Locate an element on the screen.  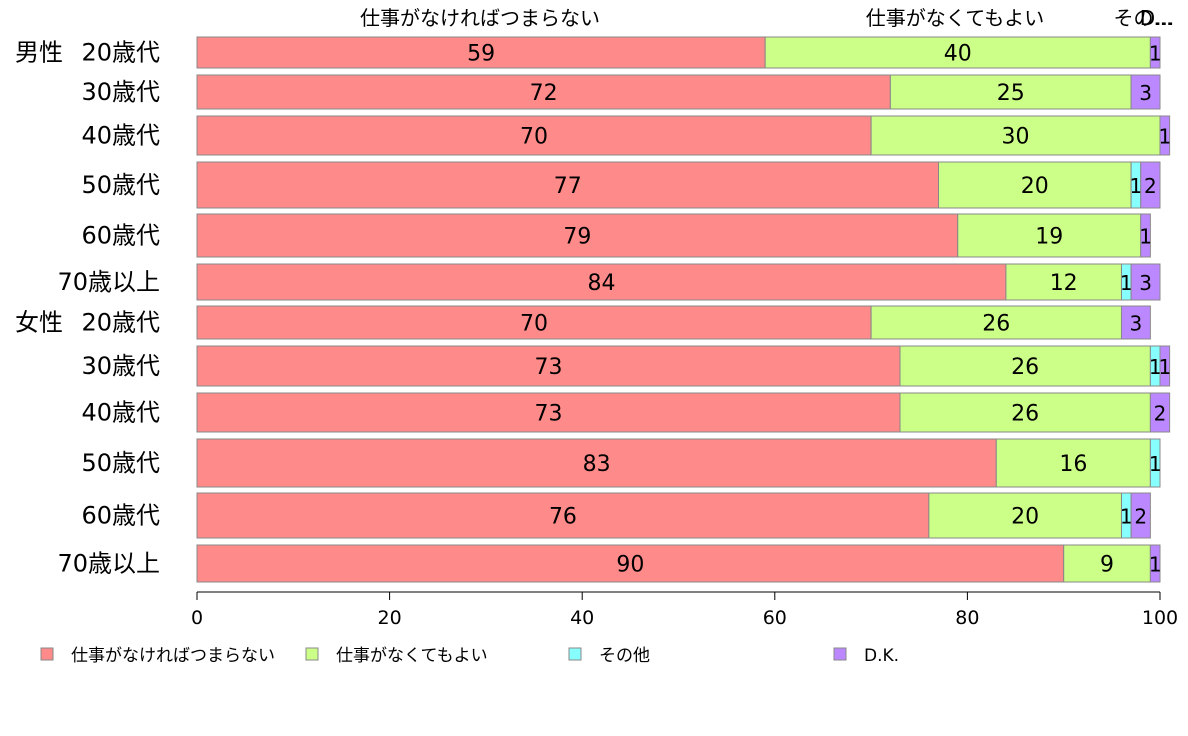
x-tick-label-60: 60 is located at coordinates (775, 618).